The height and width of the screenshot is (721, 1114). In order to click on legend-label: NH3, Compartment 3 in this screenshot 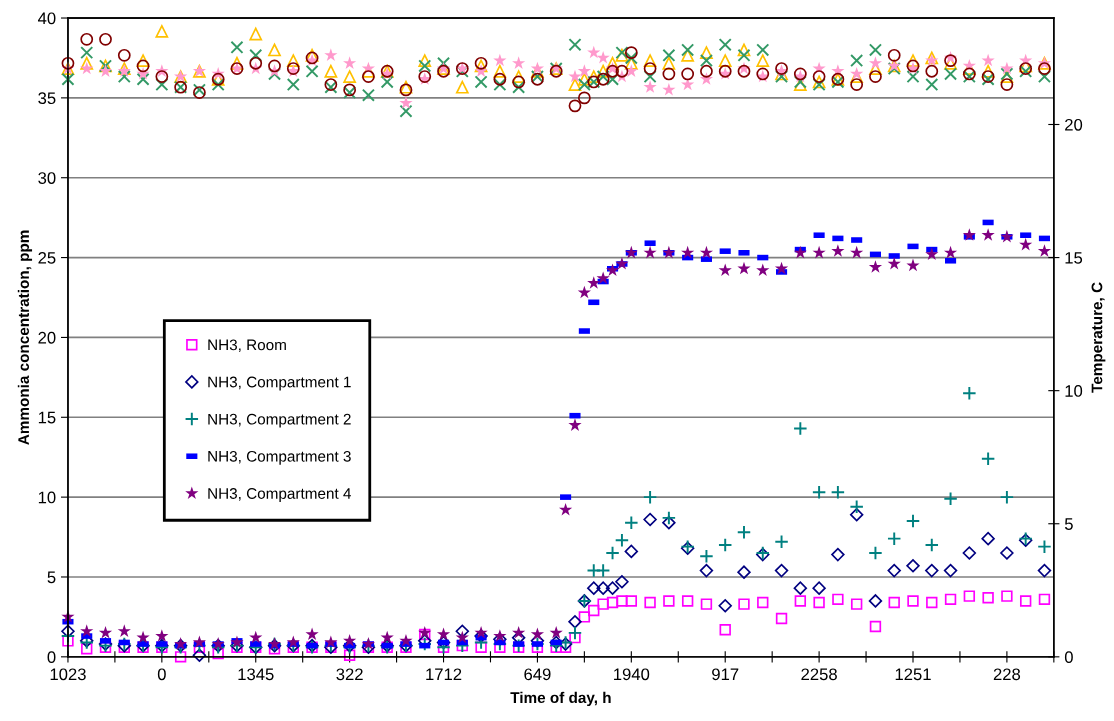, I will do `click(279, 457)`.